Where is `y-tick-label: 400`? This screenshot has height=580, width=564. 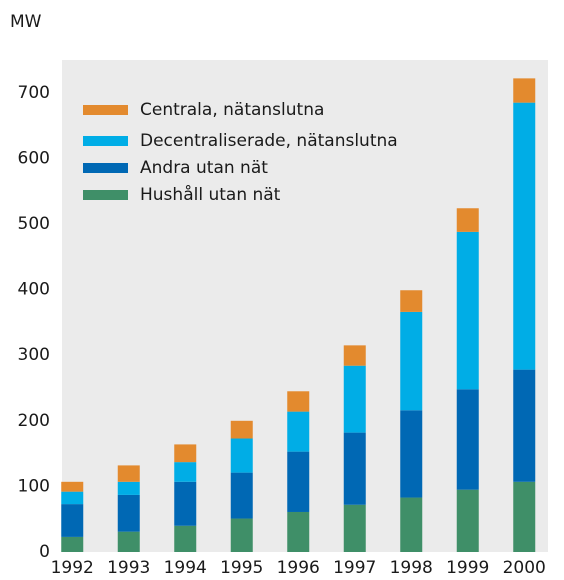 y-tick-label: 400 is located at coordinates (34, 290).